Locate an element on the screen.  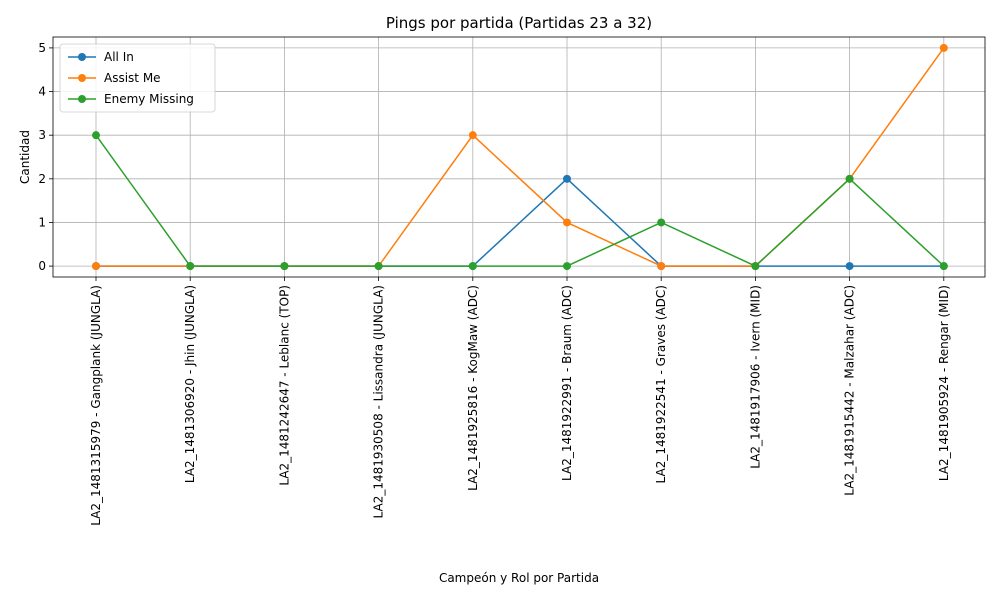
legend-box is located at coordinates (137, 78).